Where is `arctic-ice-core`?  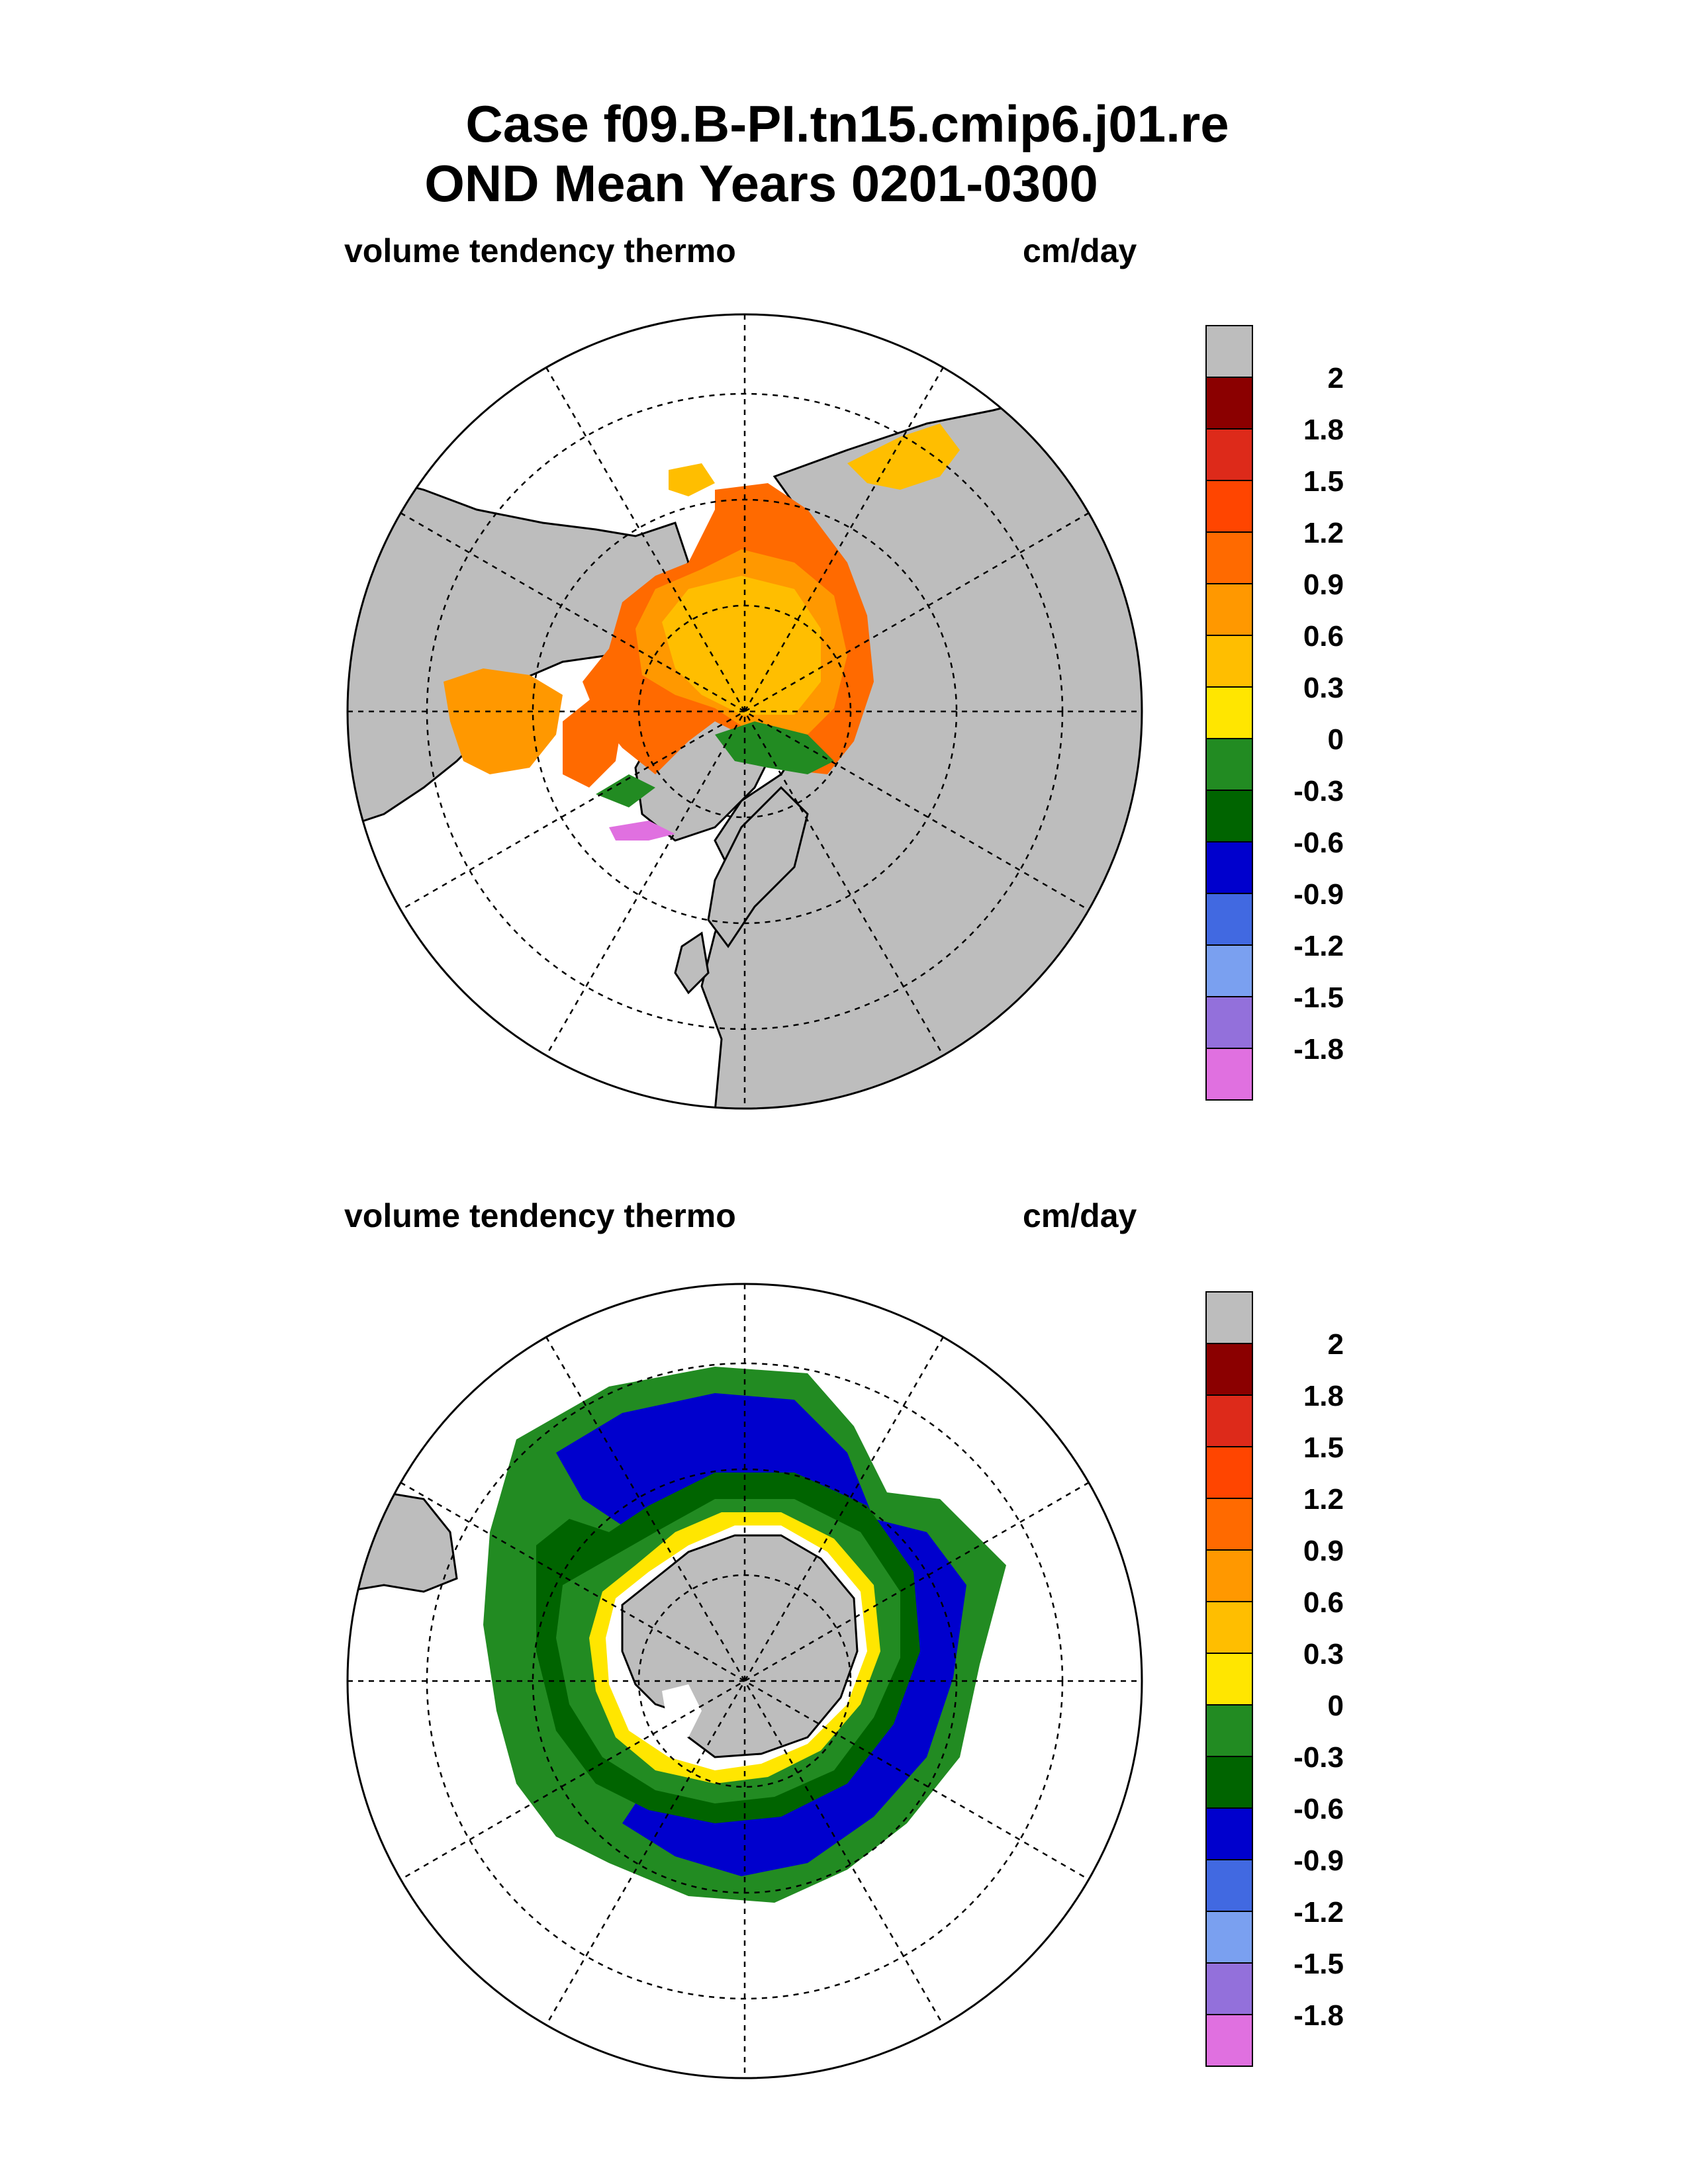
arctic-ice-core is located at coordinates (741, 645).